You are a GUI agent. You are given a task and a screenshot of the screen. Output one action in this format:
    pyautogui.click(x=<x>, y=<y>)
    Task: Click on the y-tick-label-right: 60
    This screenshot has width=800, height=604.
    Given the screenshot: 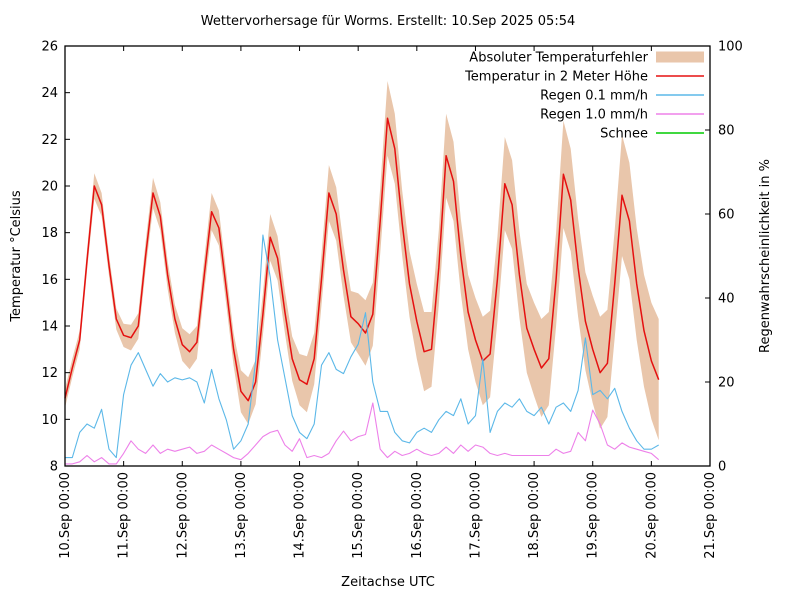 What is the action you would take?
    pyautogui.click(x=726, y=215)
    